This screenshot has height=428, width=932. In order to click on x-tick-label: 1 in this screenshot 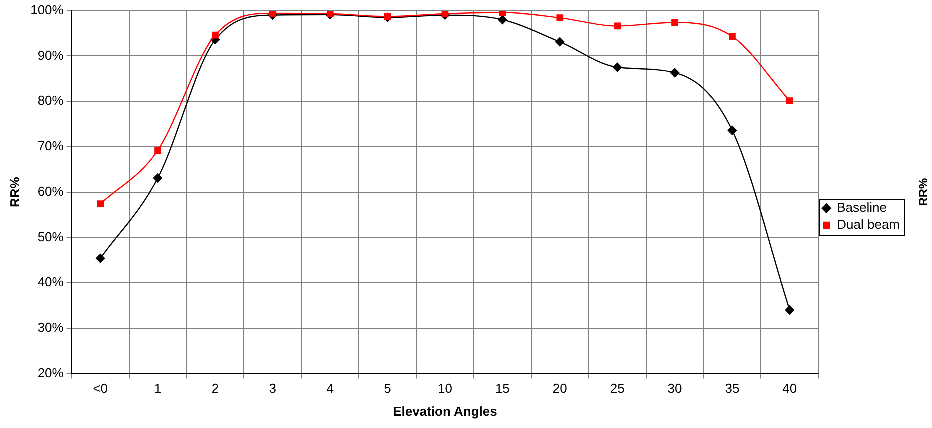, I will do `click(158, 388)`.